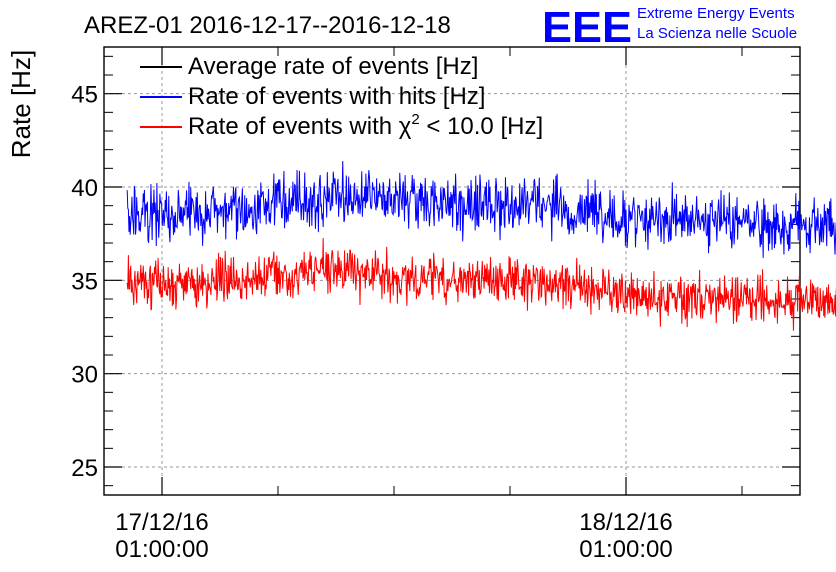 The width and height of the screenshot is (836, 572). I want to click on y-tick-label: 30, so click(84, 375).